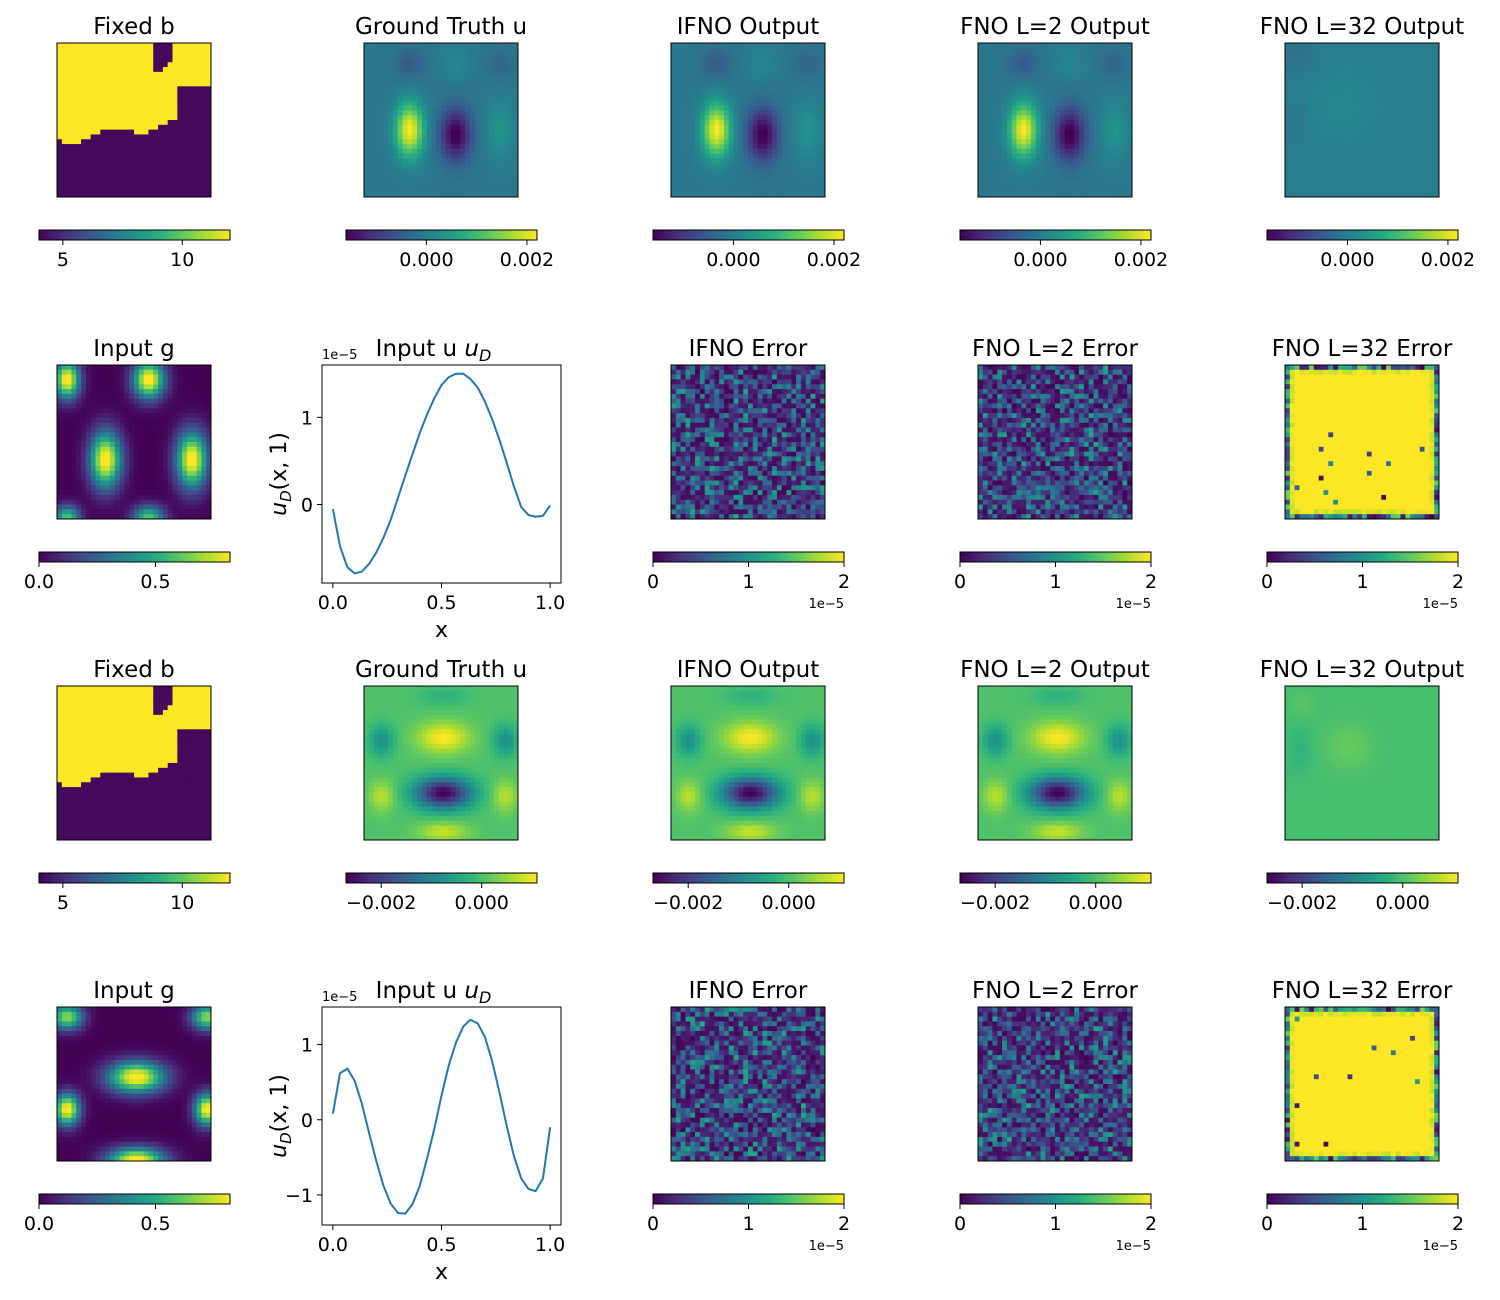 This screenshot has width=1500, height=1300. Describe the element at coordinates (834, 260) in the screenshot. I see `colorbar-tick-label: 0.002` at that location.